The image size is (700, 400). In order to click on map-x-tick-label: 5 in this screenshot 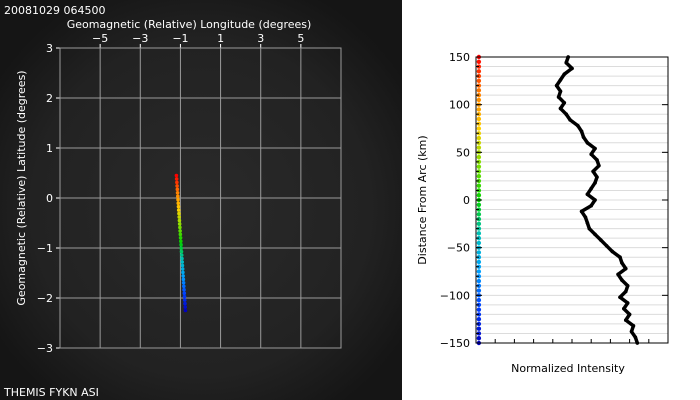, I will do `click(300, 38)`.